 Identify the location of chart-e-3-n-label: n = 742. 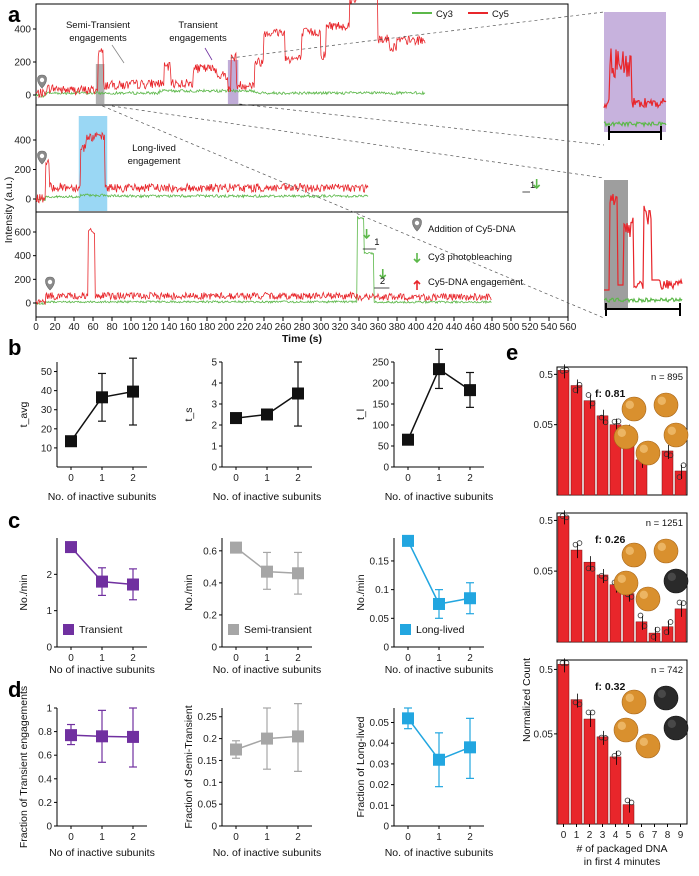
(667, 670).